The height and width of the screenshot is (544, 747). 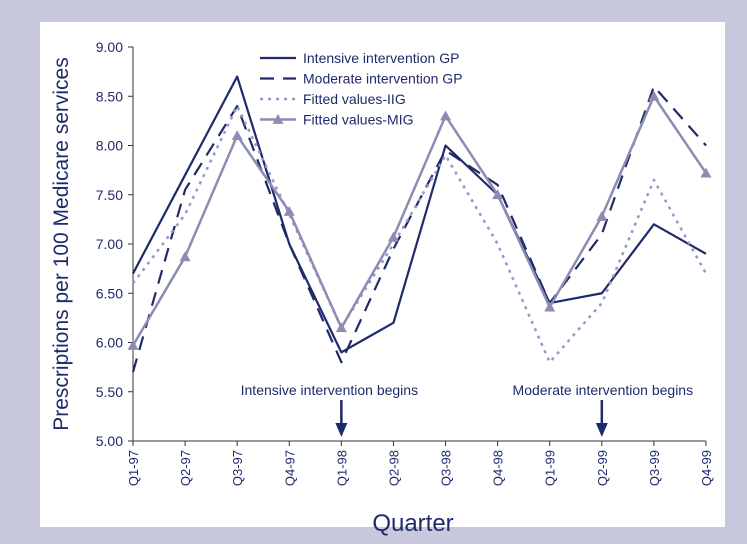 I want to click on legend-label: Intensive intervention GP, so click(x=381, y=58).